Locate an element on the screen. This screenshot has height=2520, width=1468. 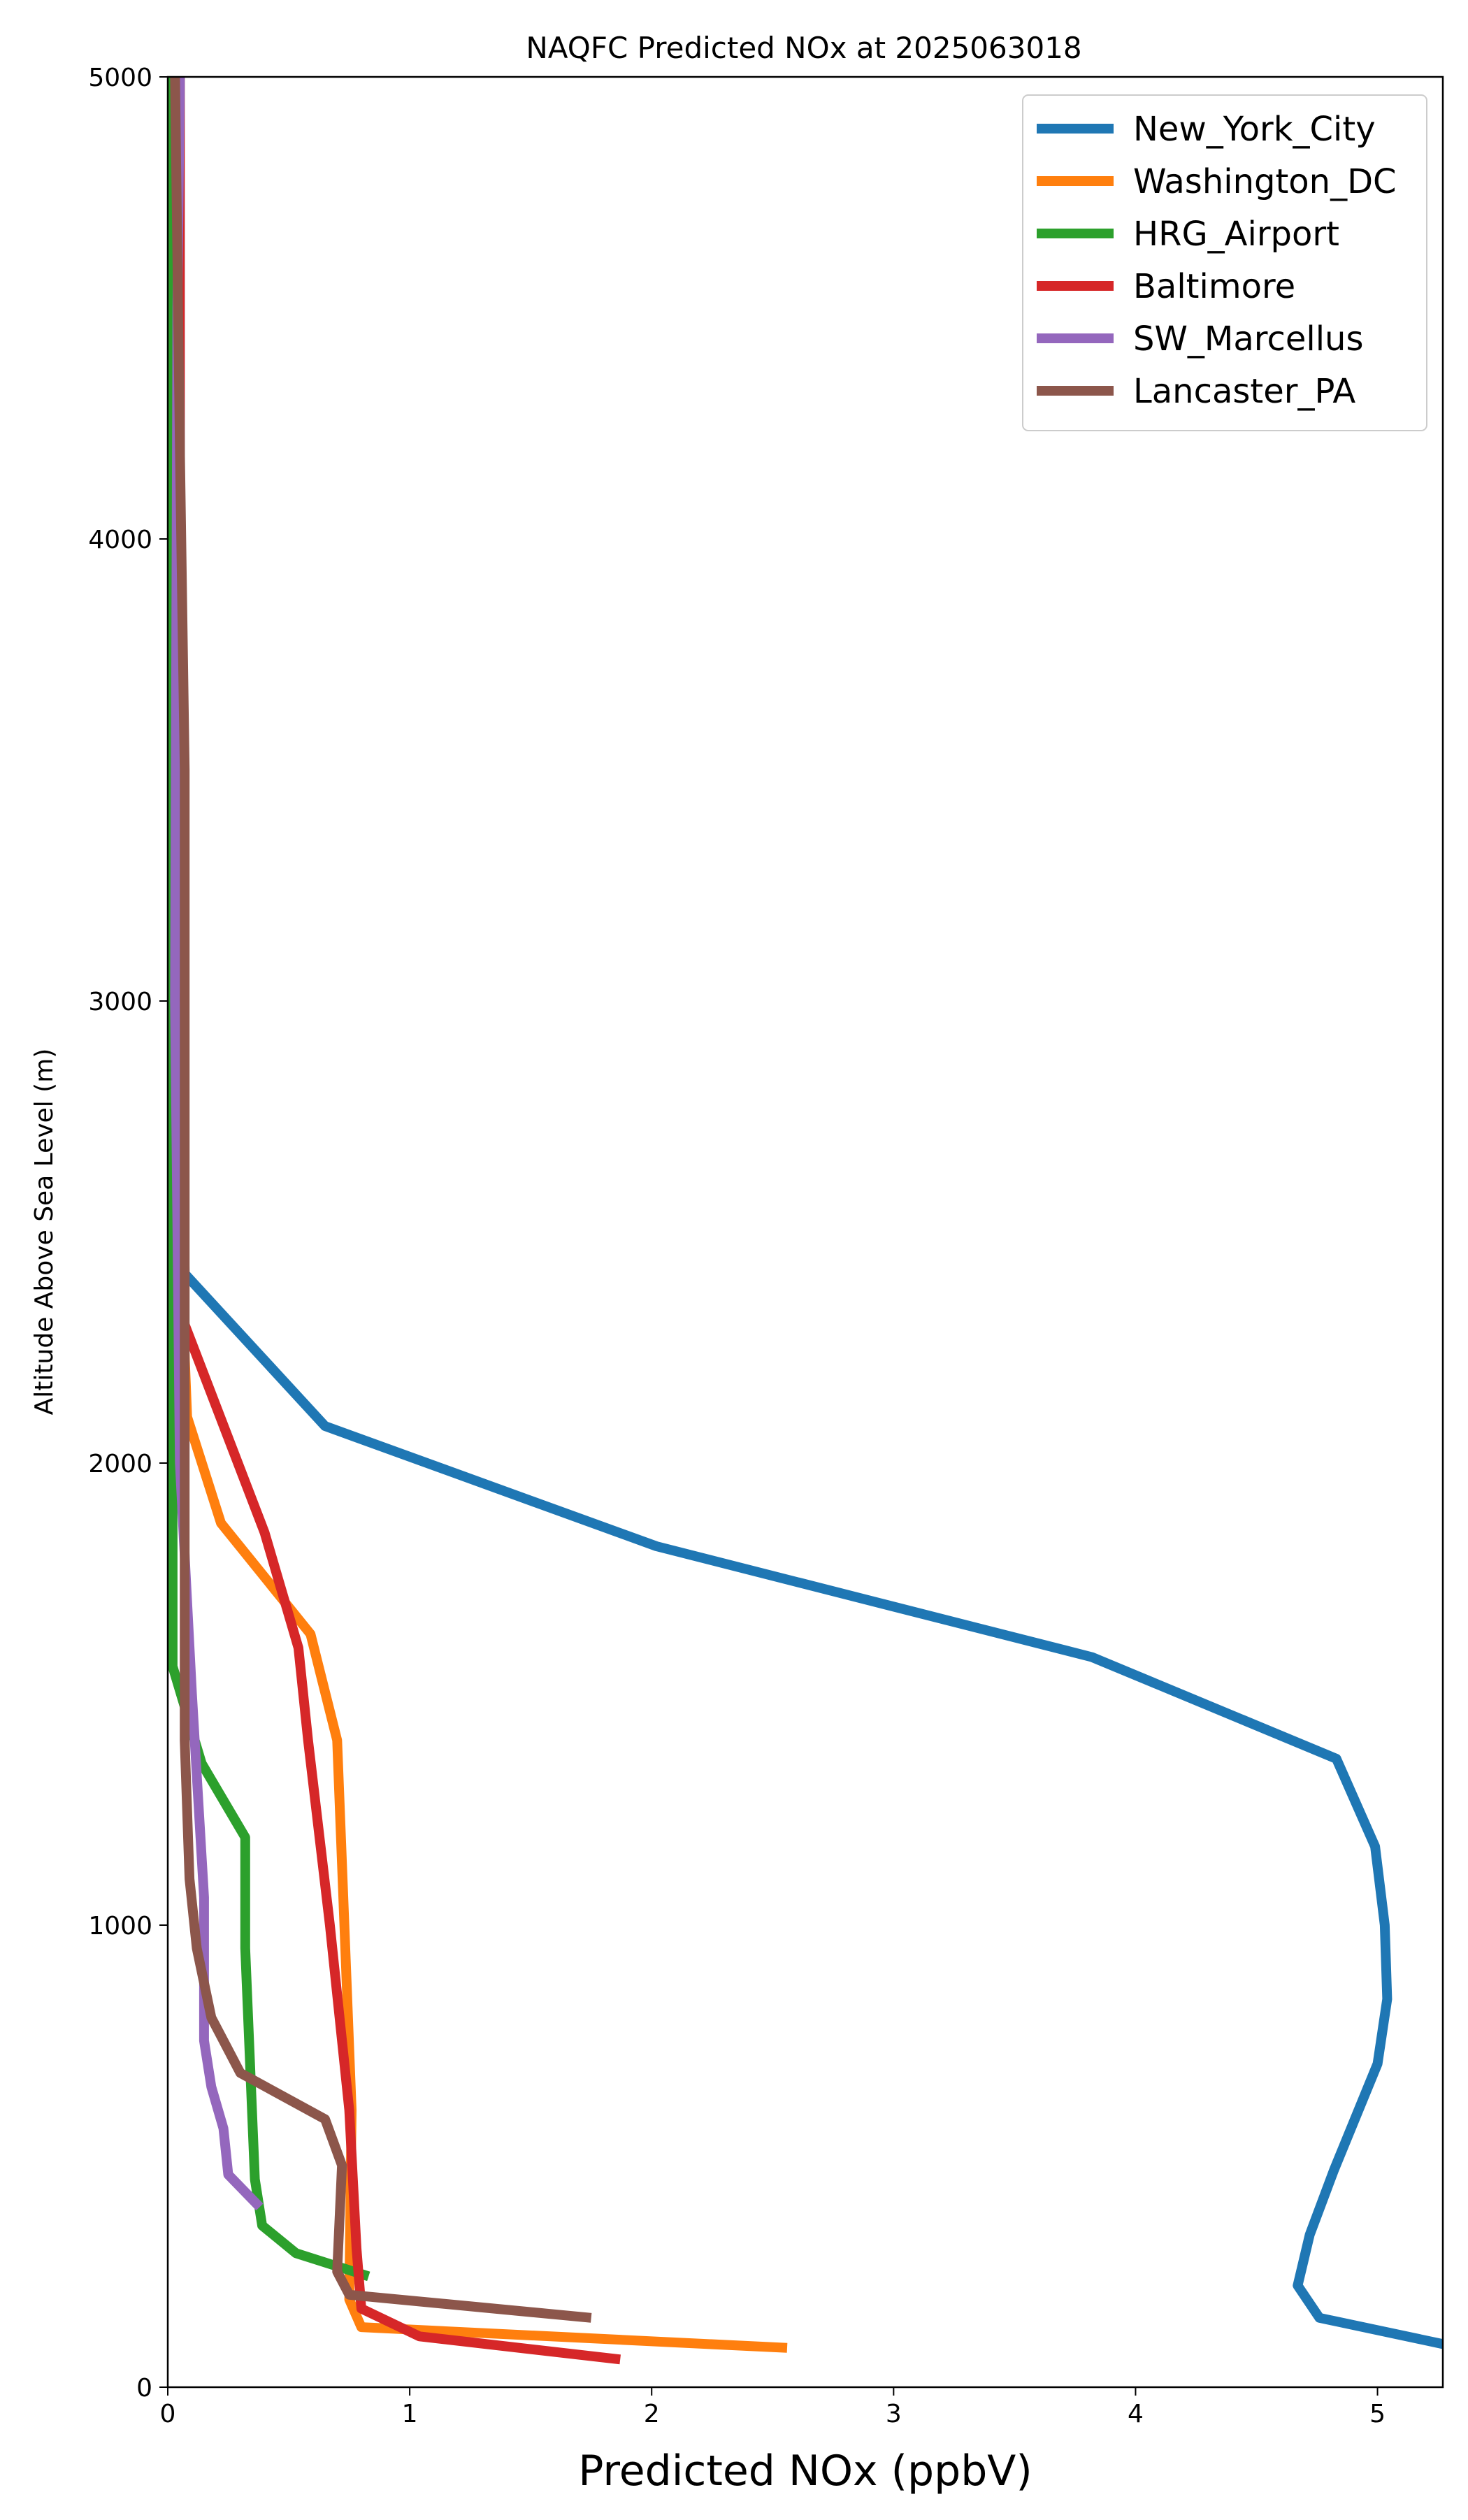
series-line-hrg-airport is located at coordinates (269, 1179).